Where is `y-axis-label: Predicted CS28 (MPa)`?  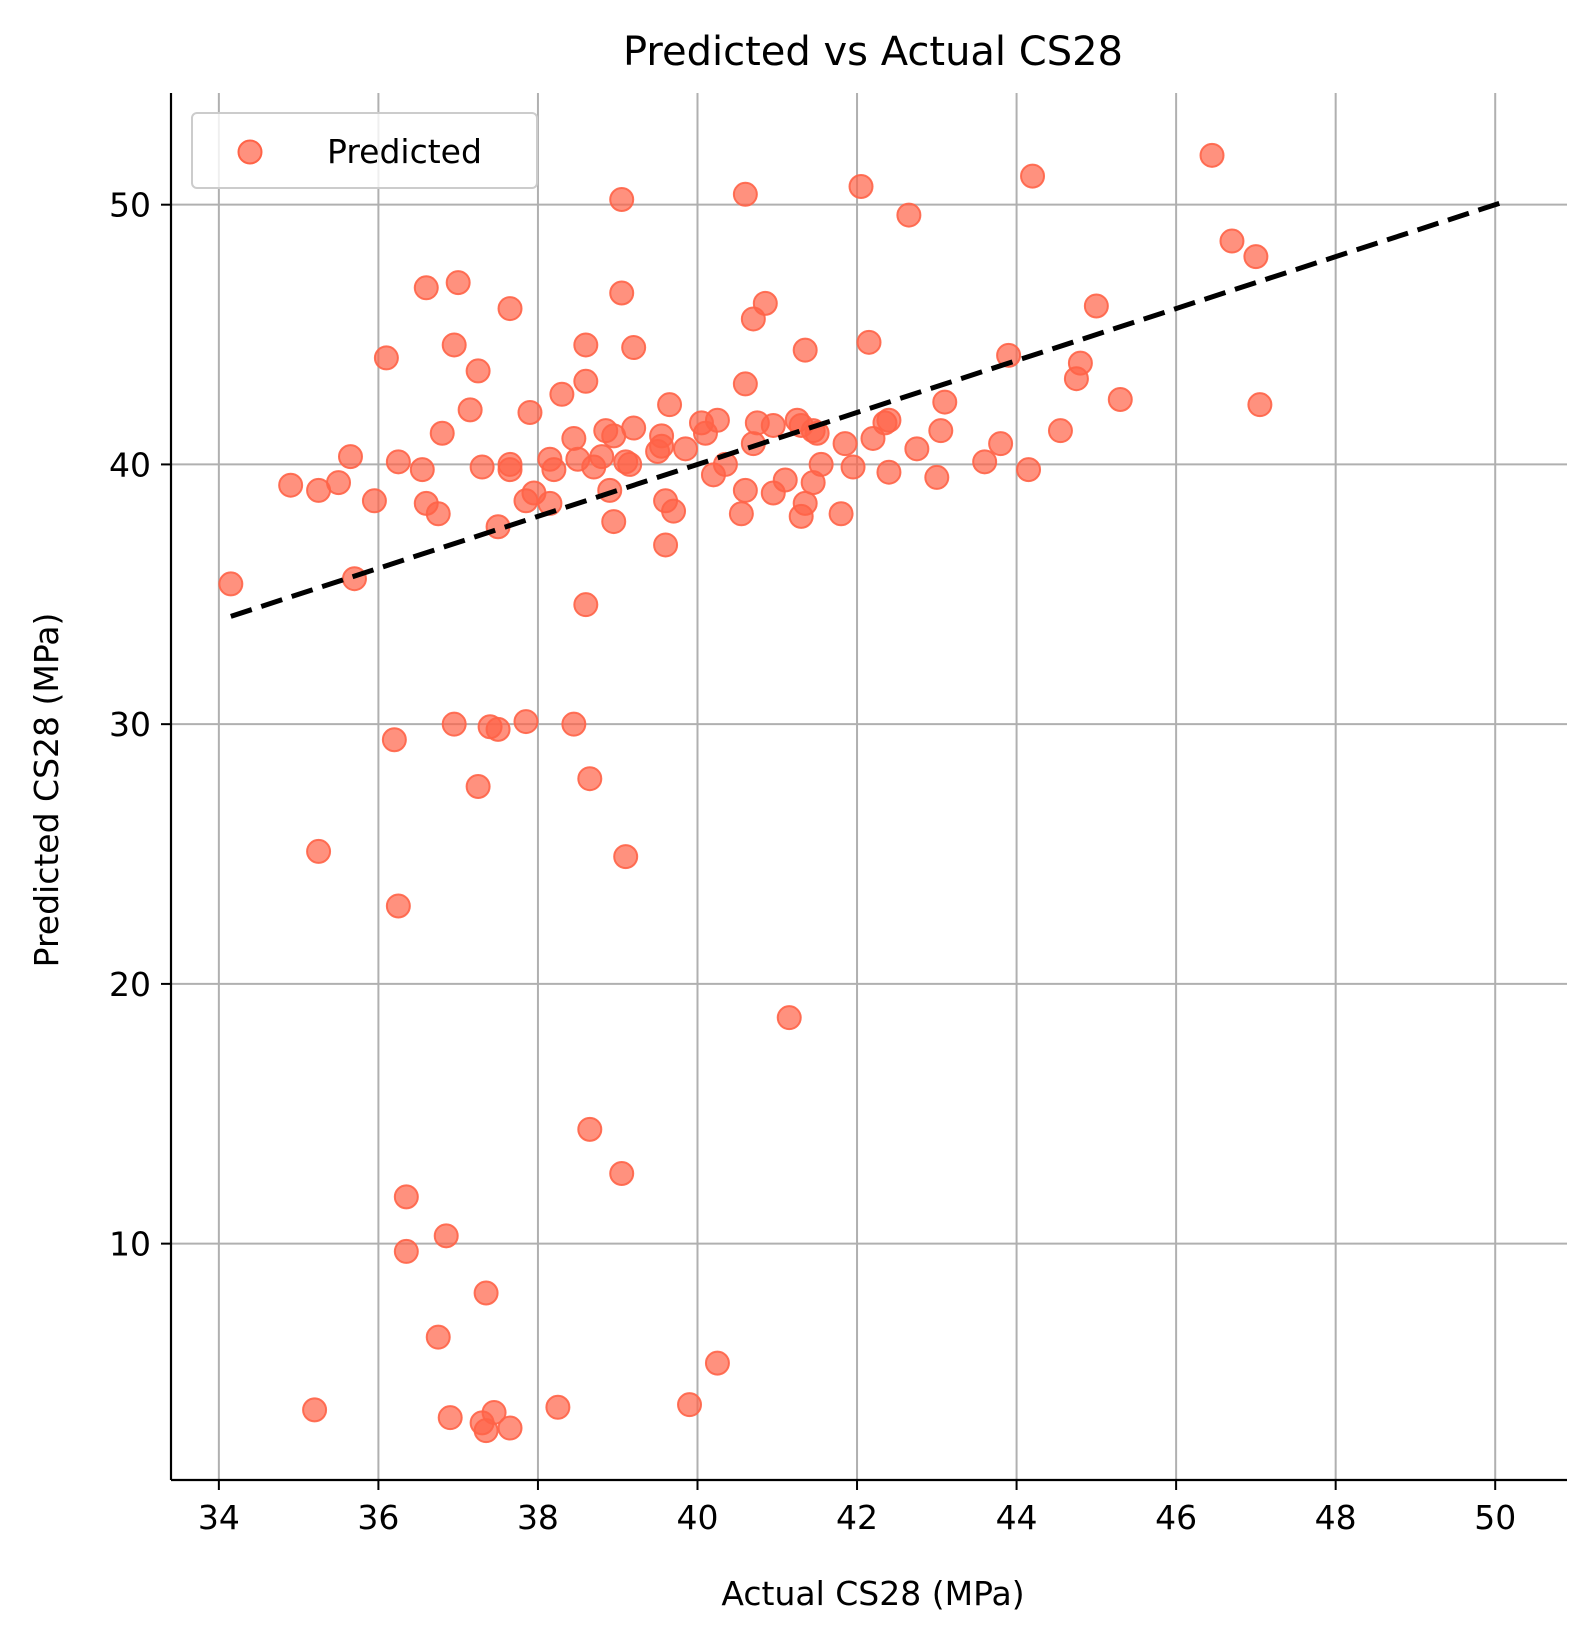 y-axis-label: Predicted CS28 (MPa) is located at coordinates (46, 790).